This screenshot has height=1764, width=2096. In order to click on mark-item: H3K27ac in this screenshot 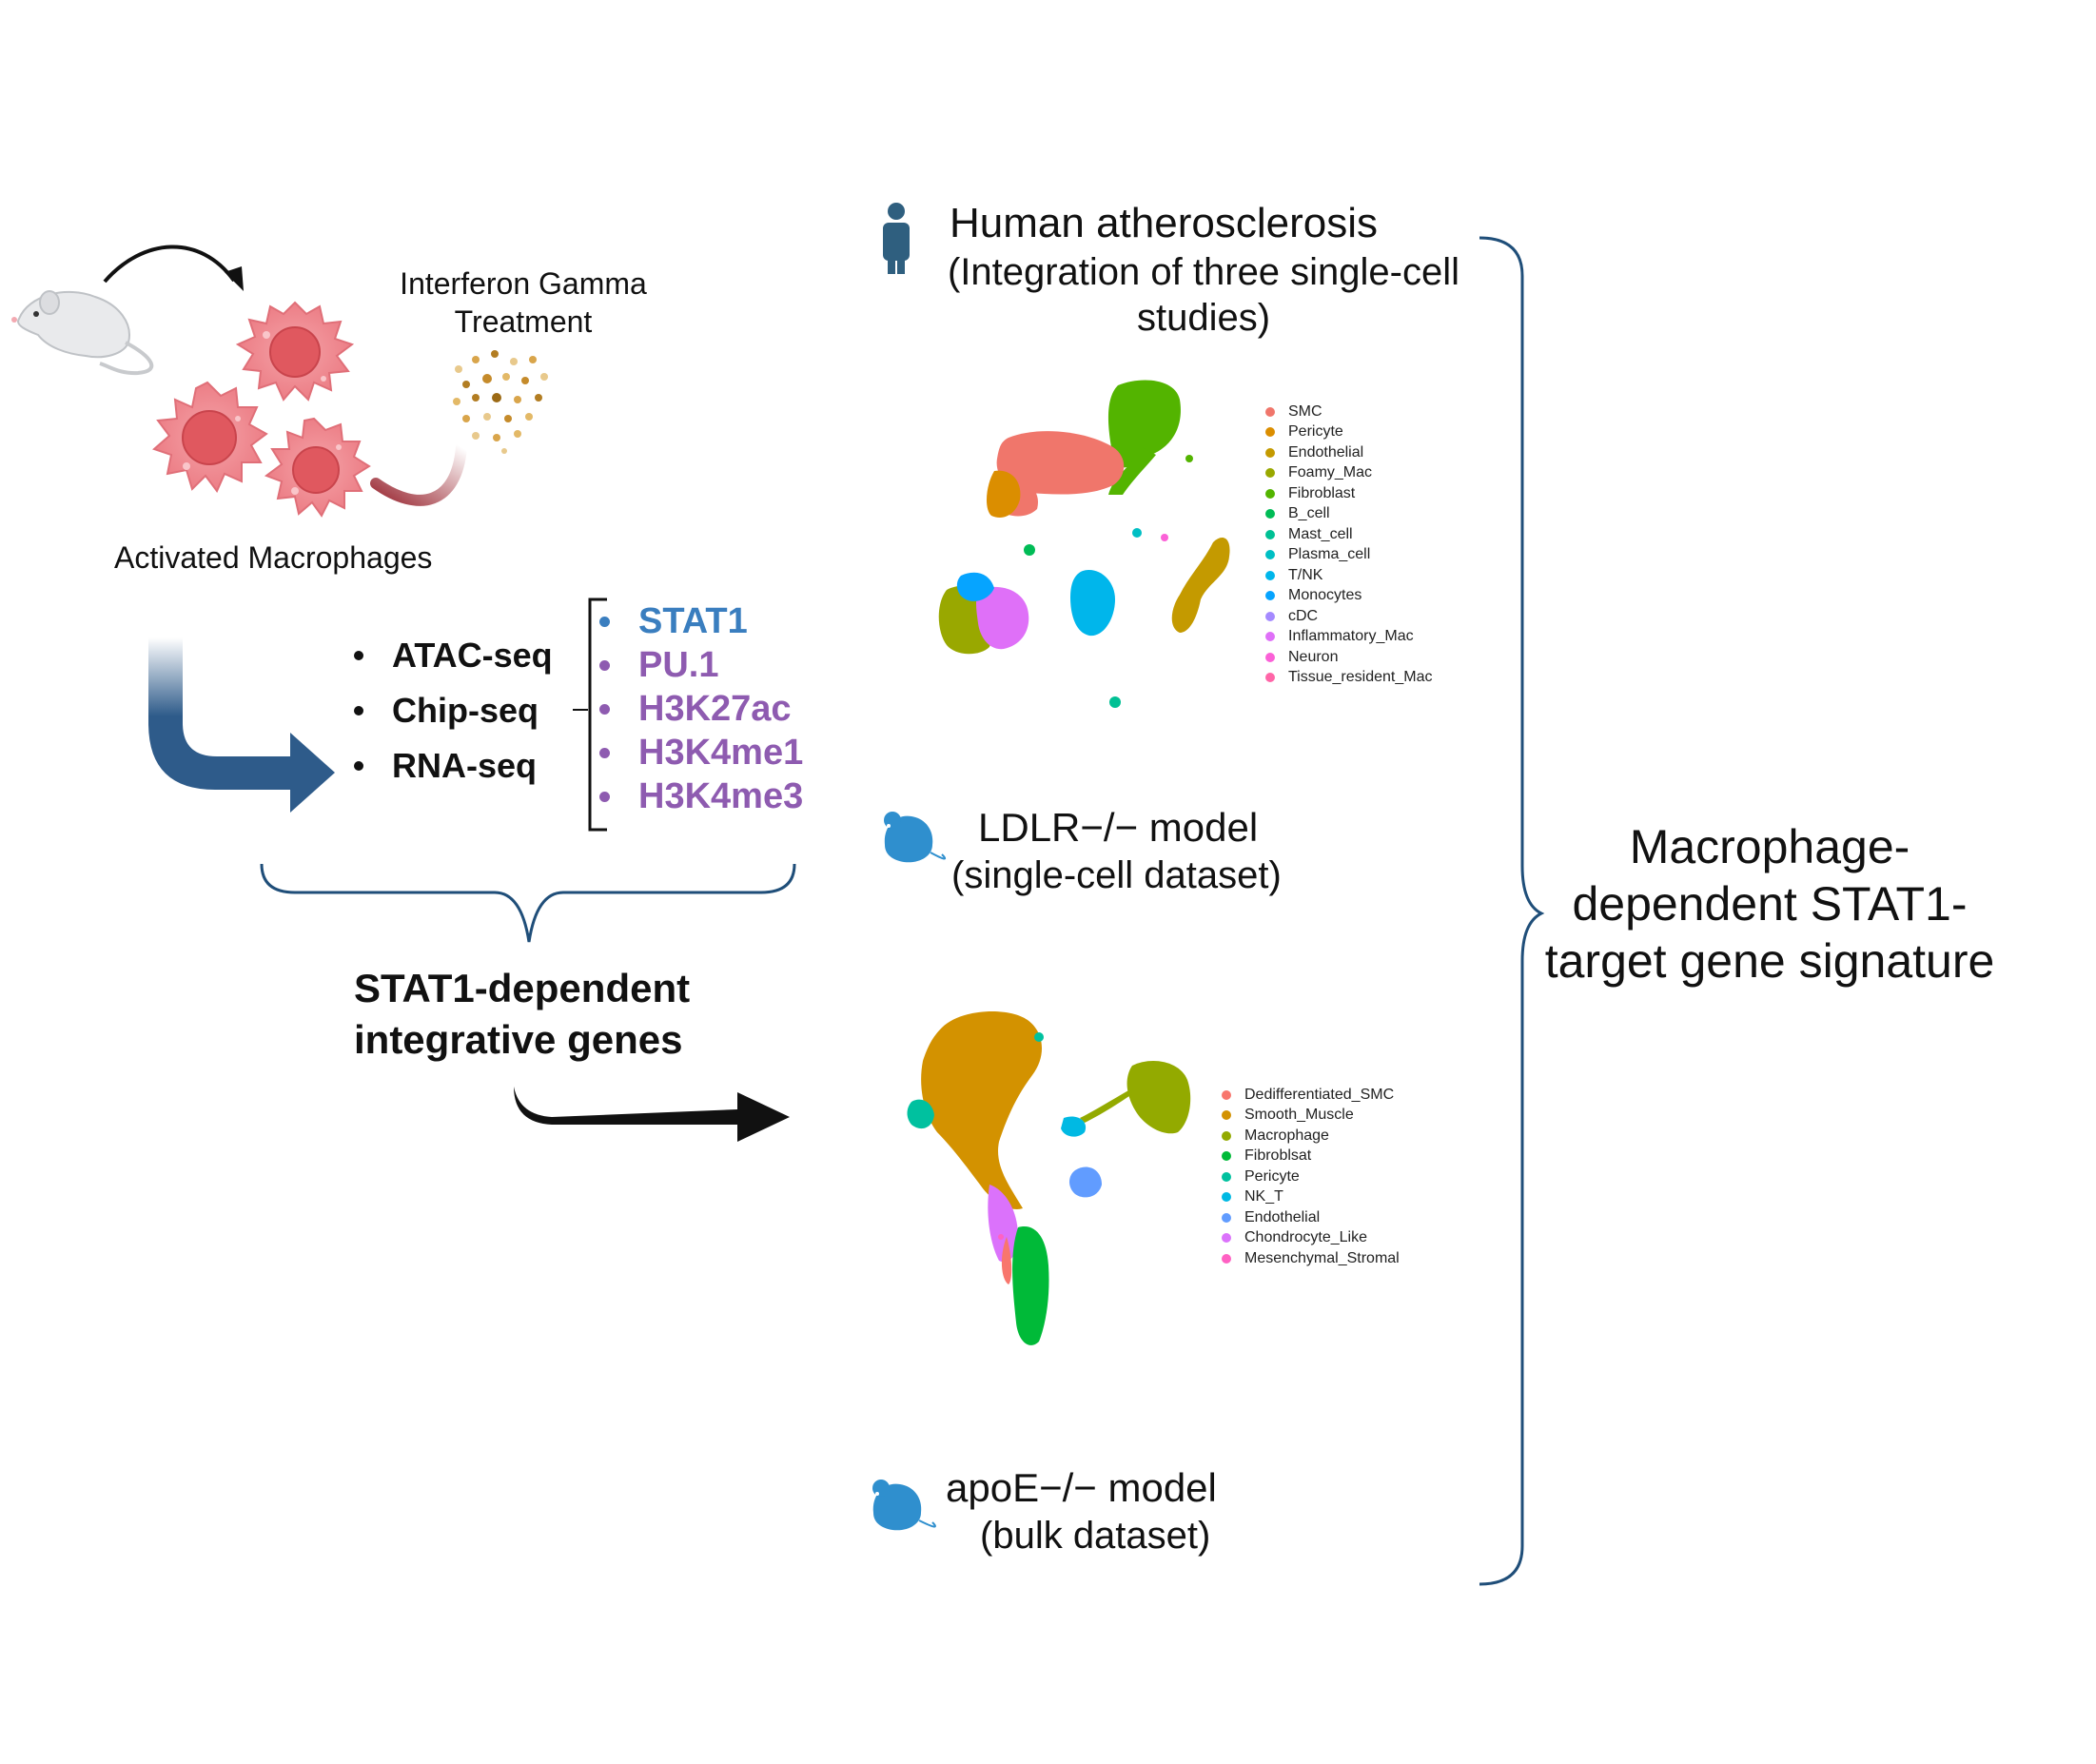, I will do `click(701, 709)`.